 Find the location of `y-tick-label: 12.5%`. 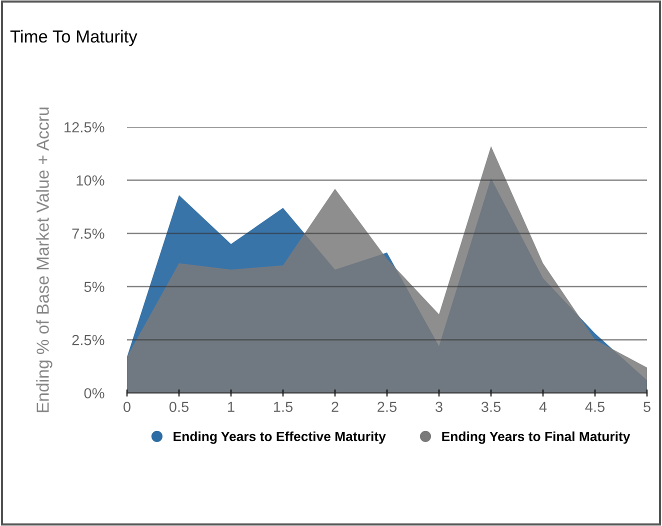

y-tick-label: 12.5% is located at coordinates (84, 127).